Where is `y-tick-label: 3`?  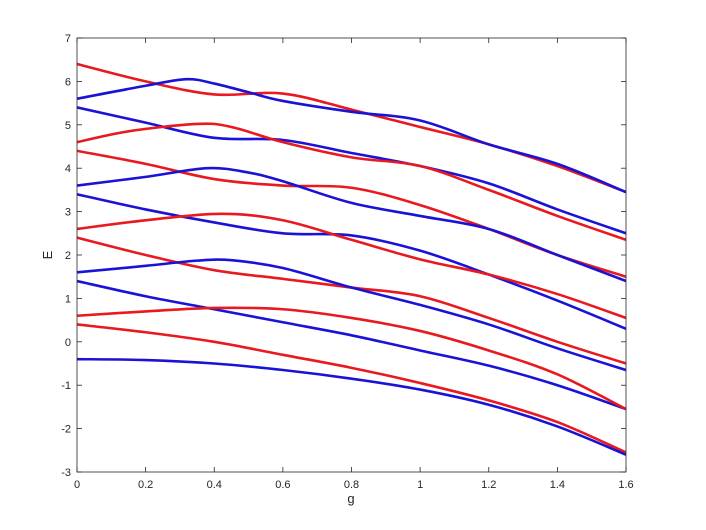 y-tick-label: 3 is located at coordinates (68, 213).